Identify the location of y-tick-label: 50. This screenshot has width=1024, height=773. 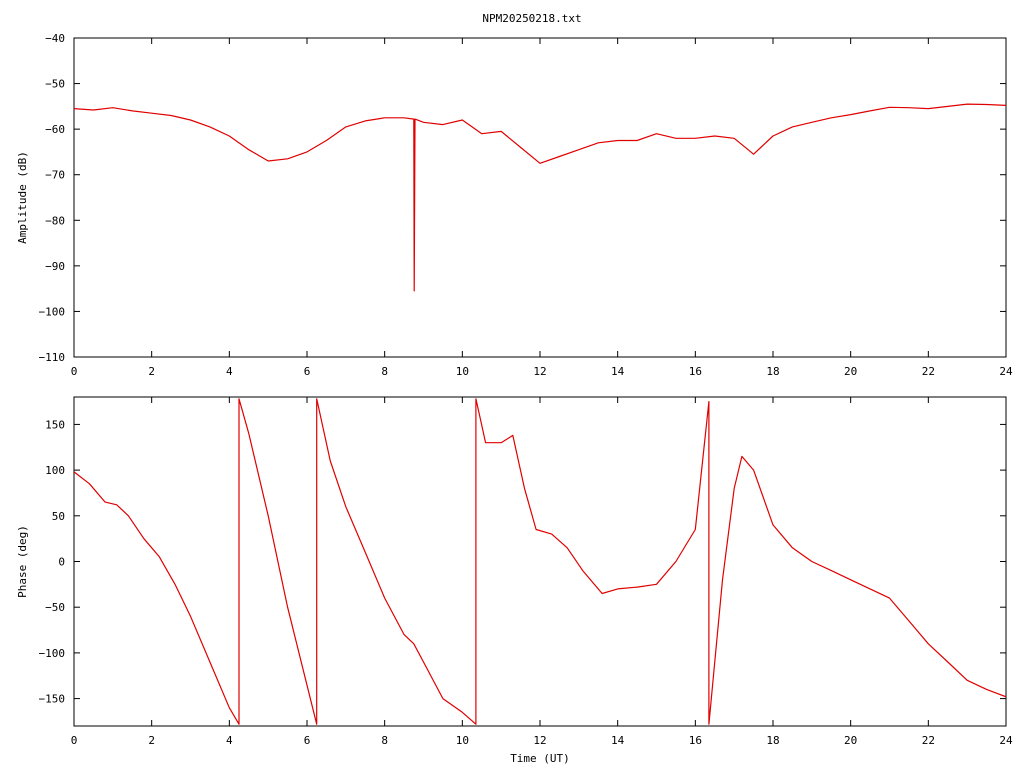
(58, 516).